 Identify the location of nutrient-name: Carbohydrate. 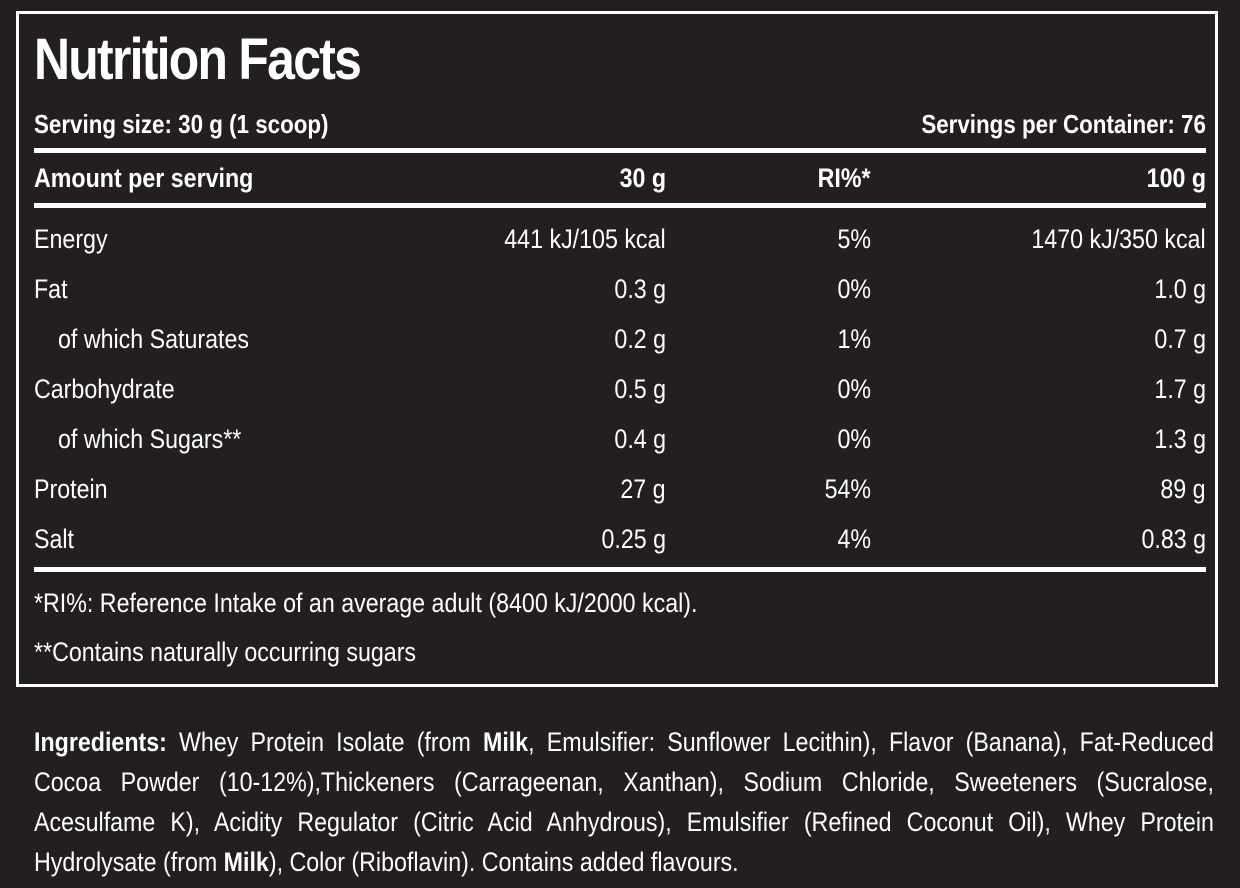
(104, 389).